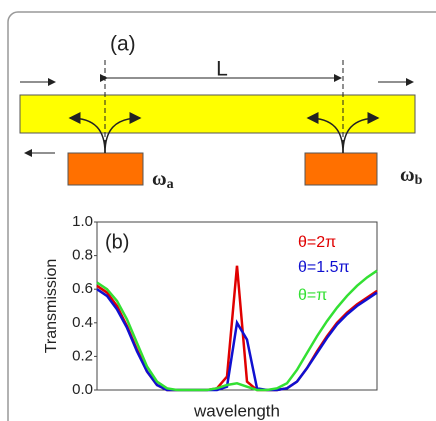 This screenshot has width=436, height=421. What do you see at coordinates (82, 288) in the screenshot?
I see `y-tick-label: 0.6` at bounding box center [82, 288].